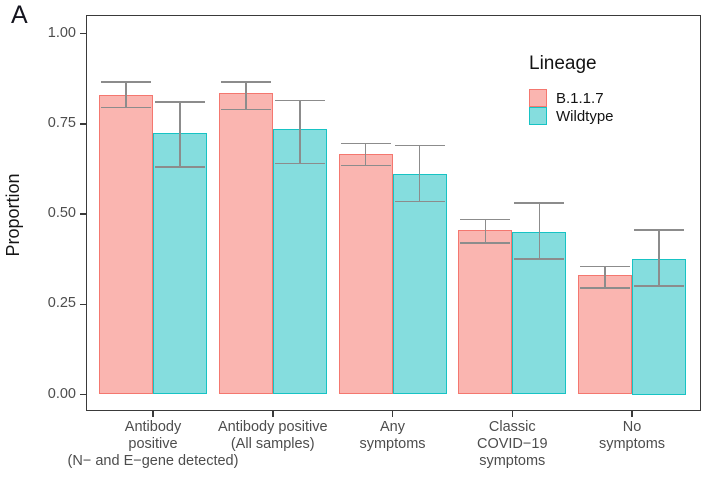  What do you see at coordinates (153, 444) in the screenshot?
I see `x-tick-label: Antibody positive (N− and E−gene detected)` at bounding box center [153, 444].